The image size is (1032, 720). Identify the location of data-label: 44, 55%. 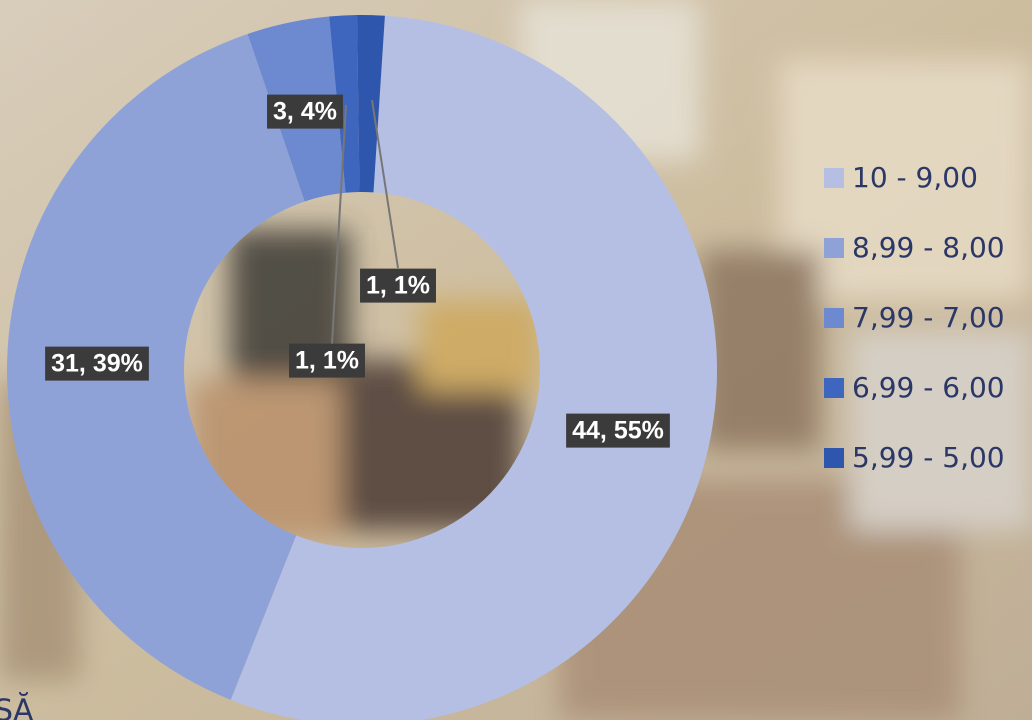
(618, 431).